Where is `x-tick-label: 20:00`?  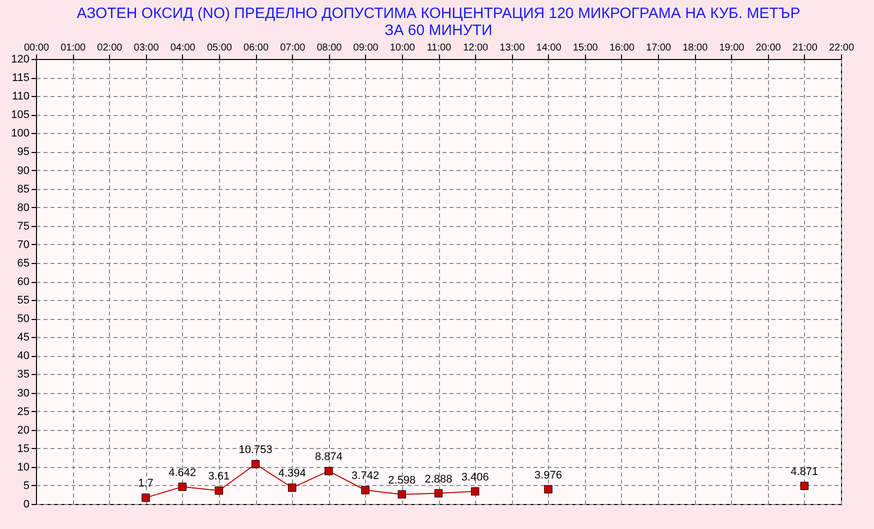
x-tick-label: 20:00 is located at coordinates (769, 48).